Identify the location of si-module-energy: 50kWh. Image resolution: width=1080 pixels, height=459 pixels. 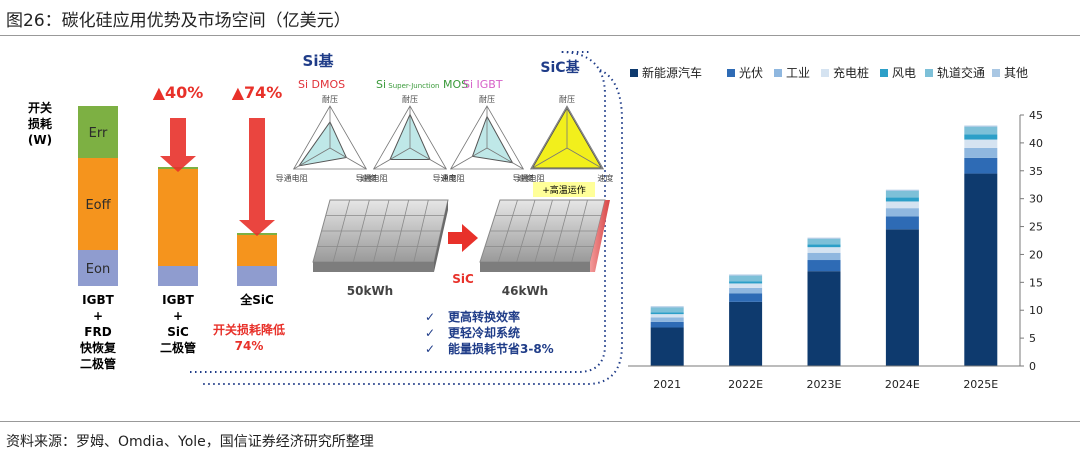
(370, 291).